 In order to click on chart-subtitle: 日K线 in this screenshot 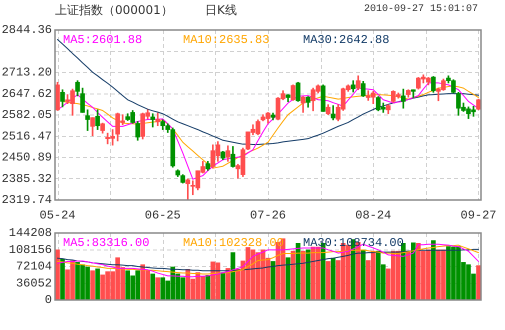, I will do `click(221, 10)`.